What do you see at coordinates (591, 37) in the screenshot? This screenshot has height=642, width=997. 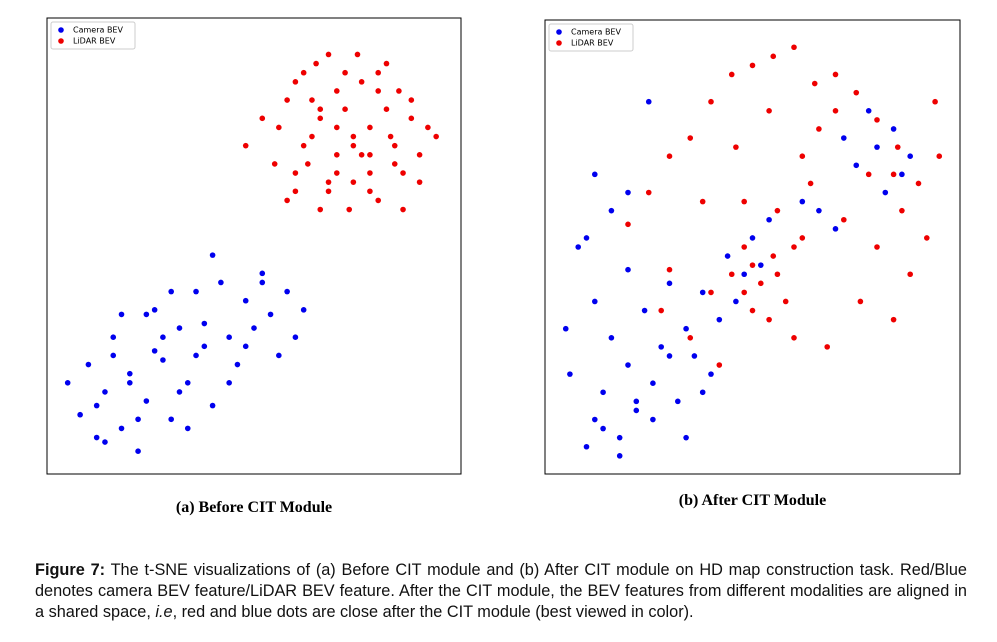 I see `legend-box` at bounding box center [591, 37].